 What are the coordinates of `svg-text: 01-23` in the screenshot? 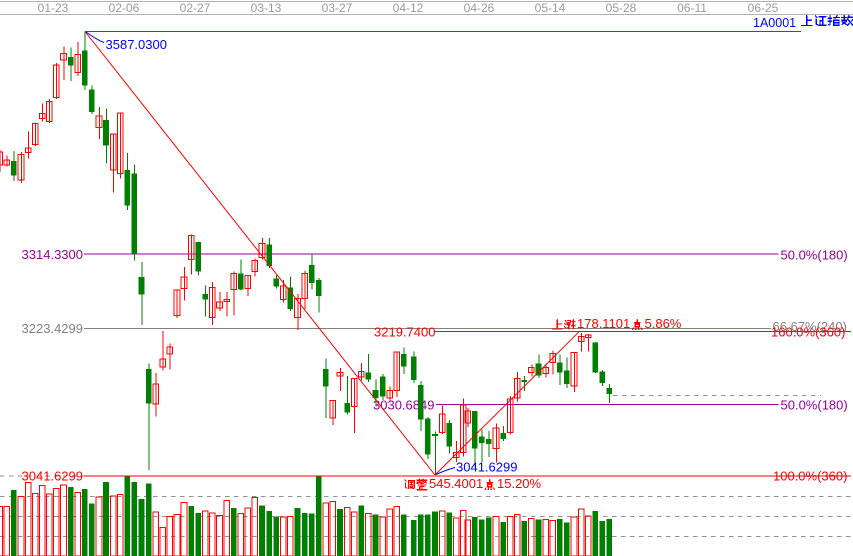 It's located at (53, 8).